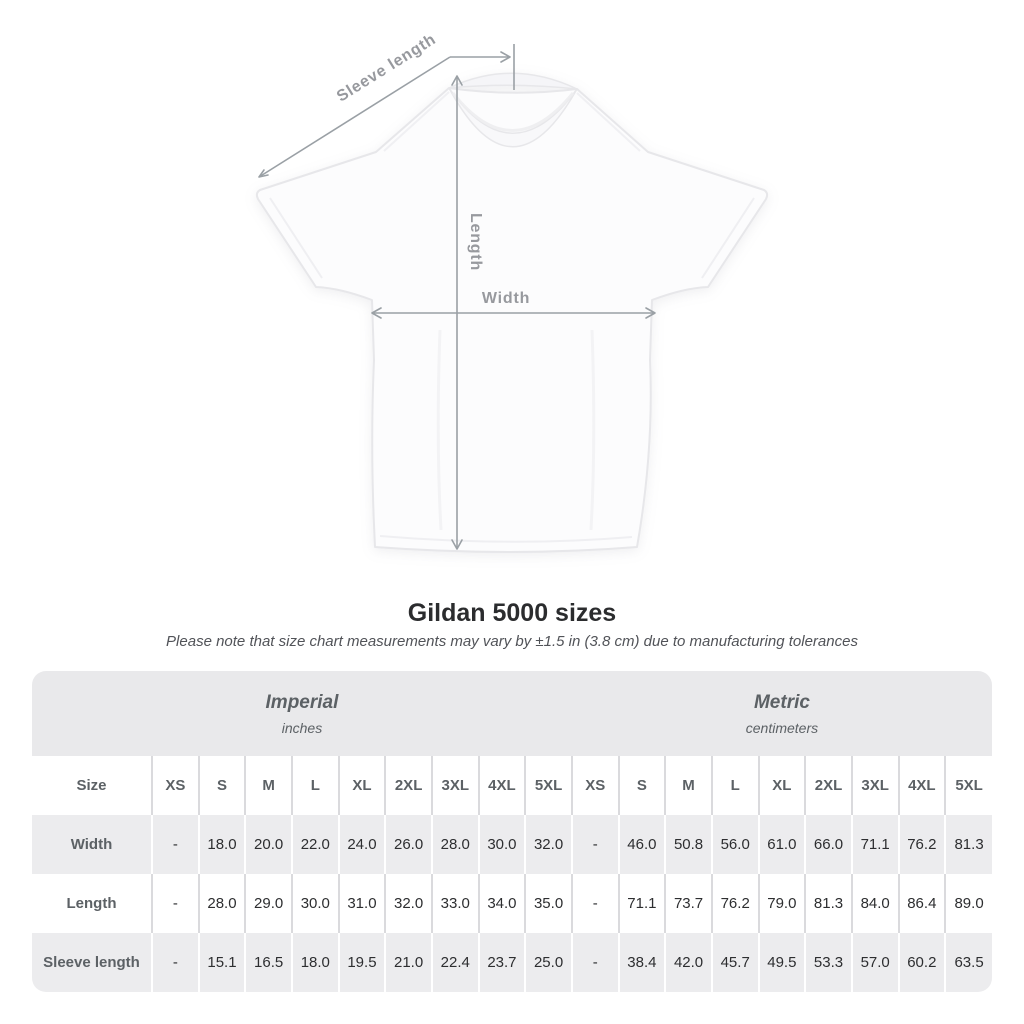  What do you see at coordinates (361, 844) in the screenshot?
I see `measurement-cell: 24.0` at bounding box center [361, 844].